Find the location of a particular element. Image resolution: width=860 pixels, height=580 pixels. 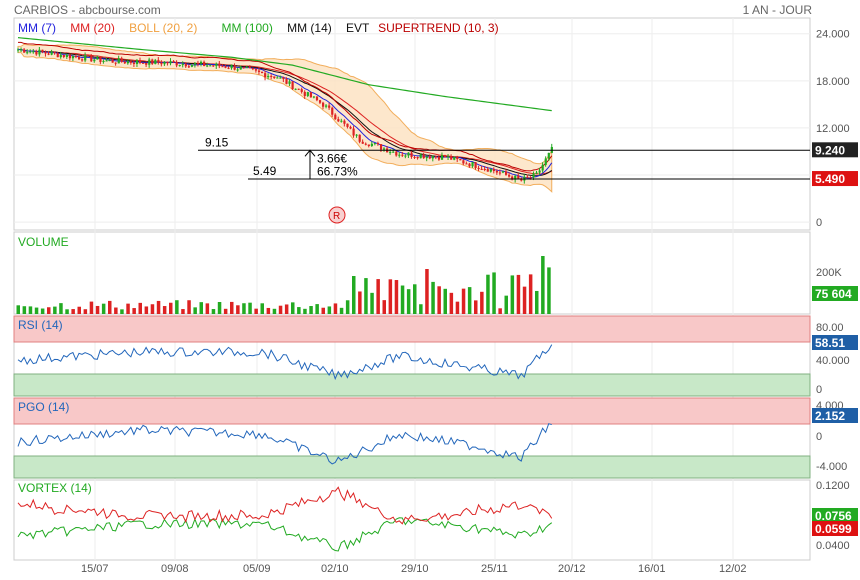

mm20-line is located at coordinates (284, 111).